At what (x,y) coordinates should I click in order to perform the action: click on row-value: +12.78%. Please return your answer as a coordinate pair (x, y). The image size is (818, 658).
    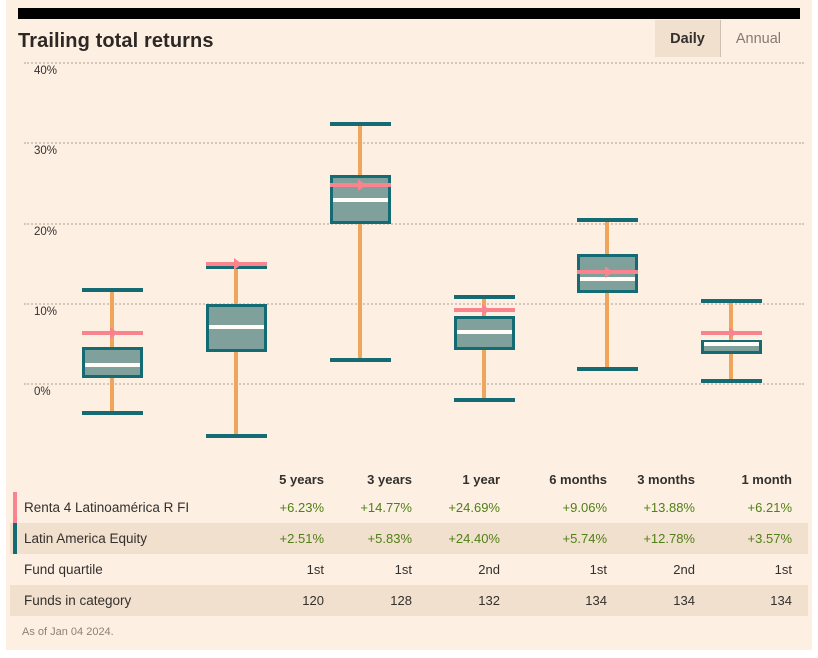
    Looking at the image, I should click on (669, 538).